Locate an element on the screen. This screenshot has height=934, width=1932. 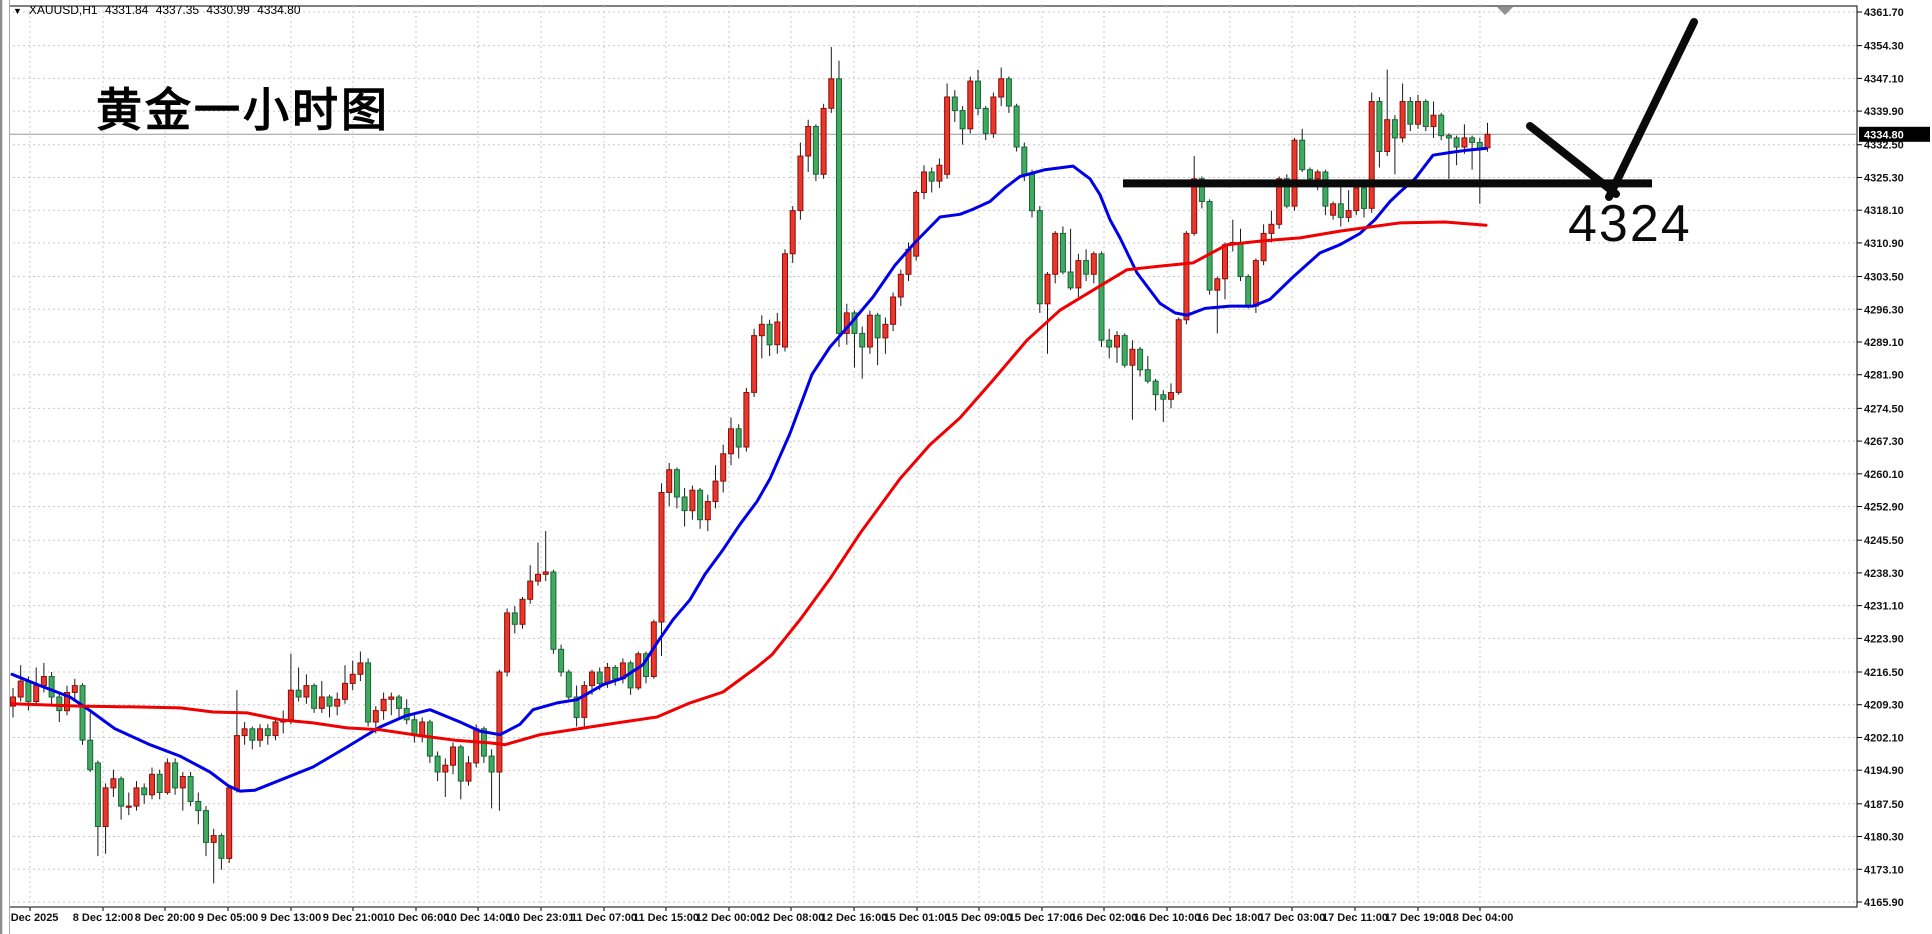
svg-text: 9 Dec 21:00 is located at coordinates (353, 918).